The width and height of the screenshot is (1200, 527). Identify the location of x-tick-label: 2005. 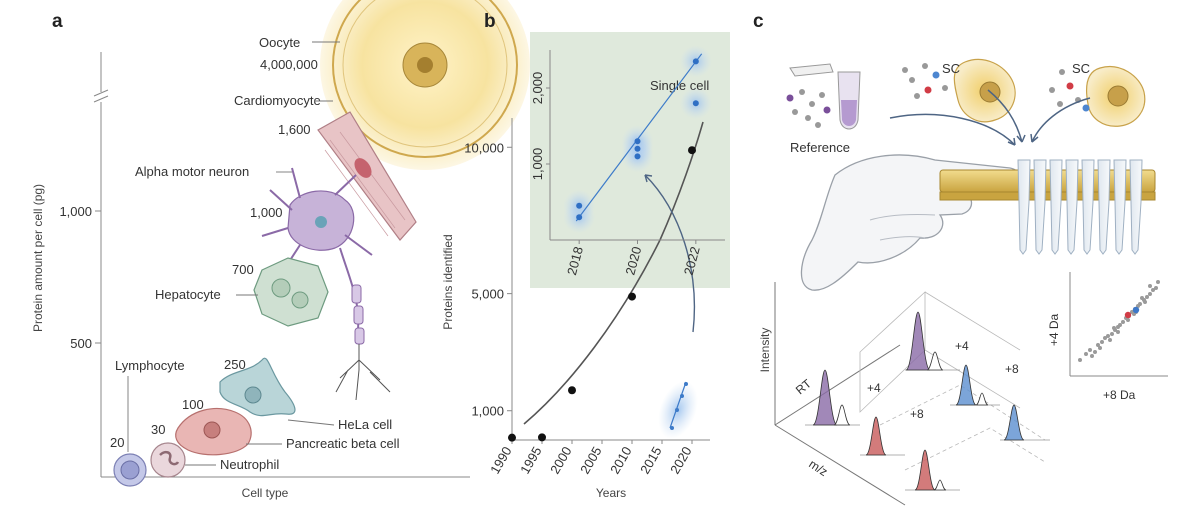
(590, 460).